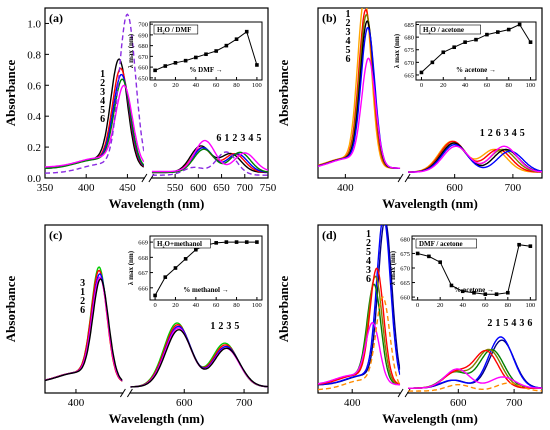 This screenshot has width=550, height=430. I want to click on series-5-soret-line, so click(359, 326).